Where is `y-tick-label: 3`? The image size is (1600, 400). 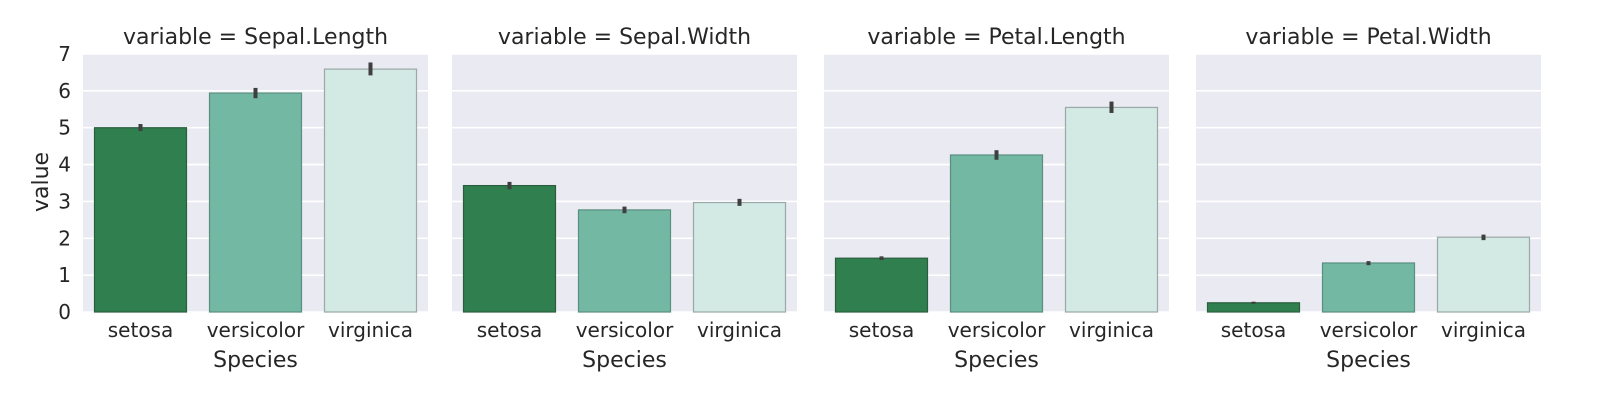 y-tick-label: 3 is located at coordinates (64, 201).